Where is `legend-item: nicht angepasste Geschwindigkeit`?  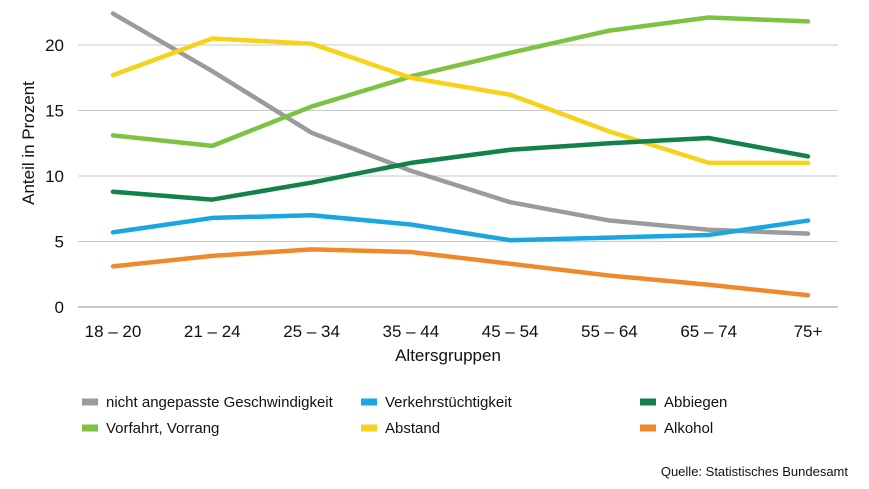 legend-item: nicht angepasste Geschwindigkeit is located at coordinates (208, 402).